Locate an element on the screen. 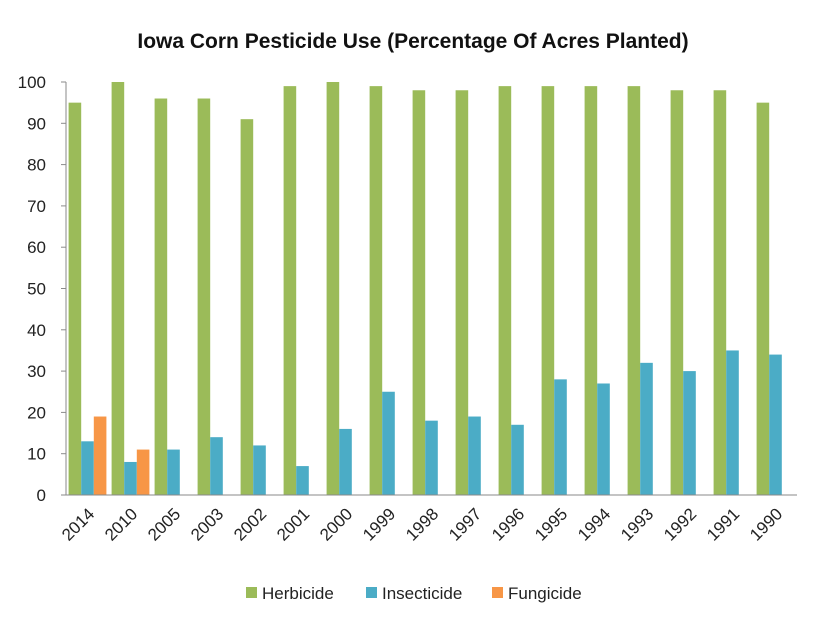 The width and height of the screenshot is (826, 630). x-tick-label: 2010 is located at coordinates (121, 524).